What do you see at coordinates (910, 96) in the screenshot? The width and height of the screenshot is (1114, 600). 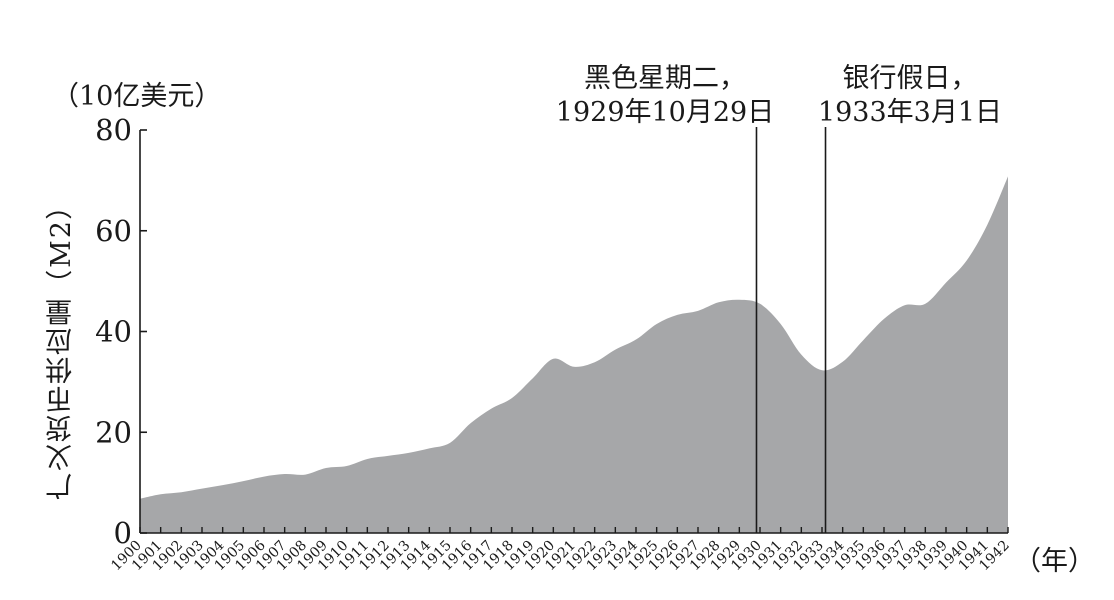 I see `annotation-bank-holiday: 银行假日， 1933年3月1日` at bounding box center [910, 96].